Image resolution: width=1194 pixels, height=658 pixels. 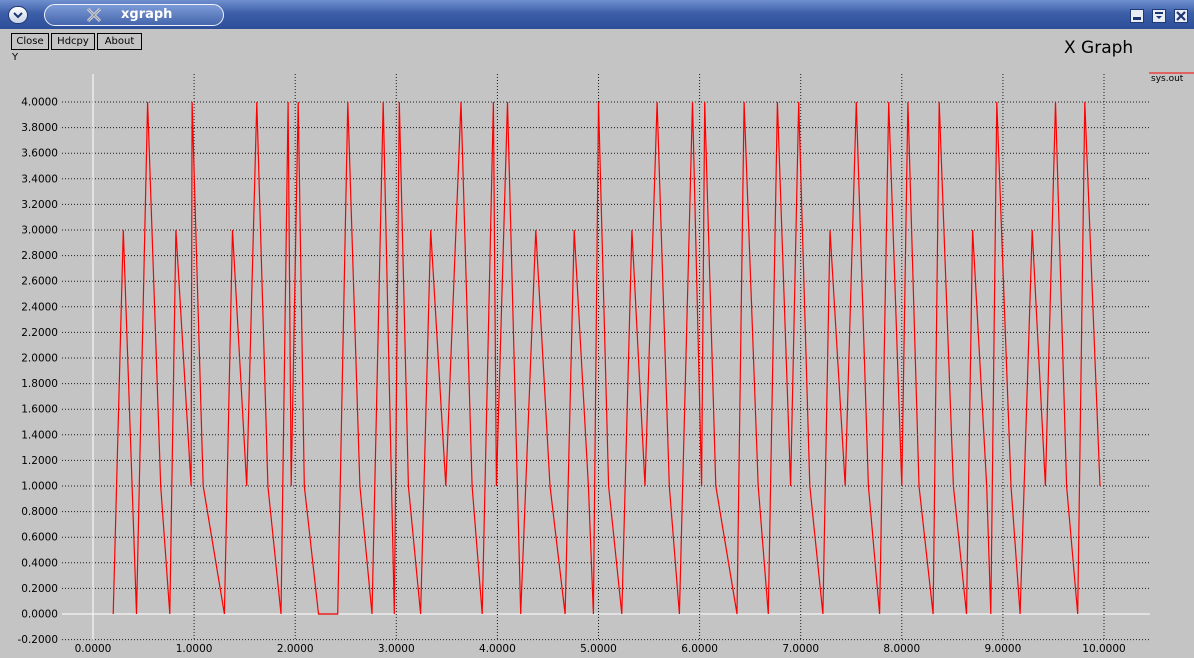 What do you see at coordinates (94, 15) in the screenshot?
I see `x-app-icon` at bounding box center [94, 15].